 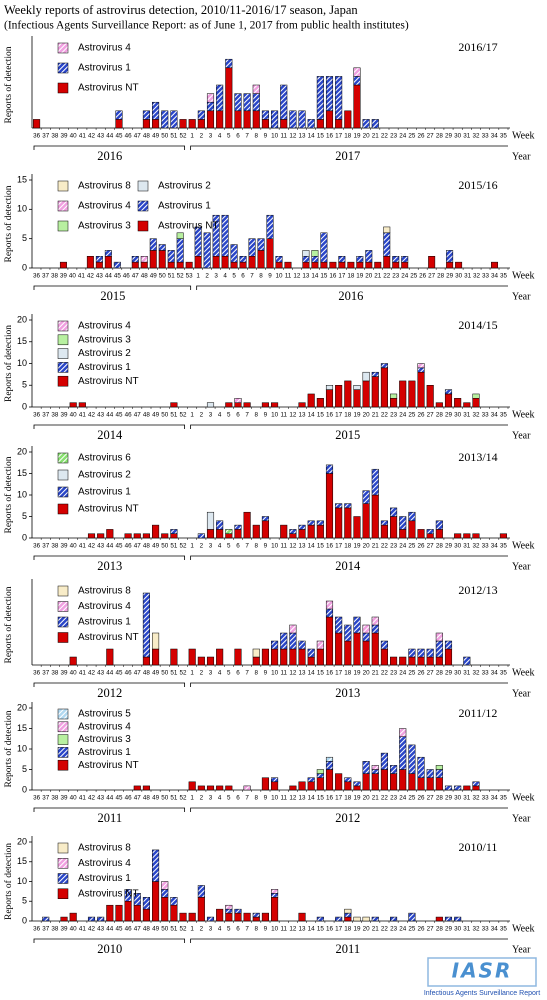 I want to click on x-axis-label: Week, so click(x=523, y=545).